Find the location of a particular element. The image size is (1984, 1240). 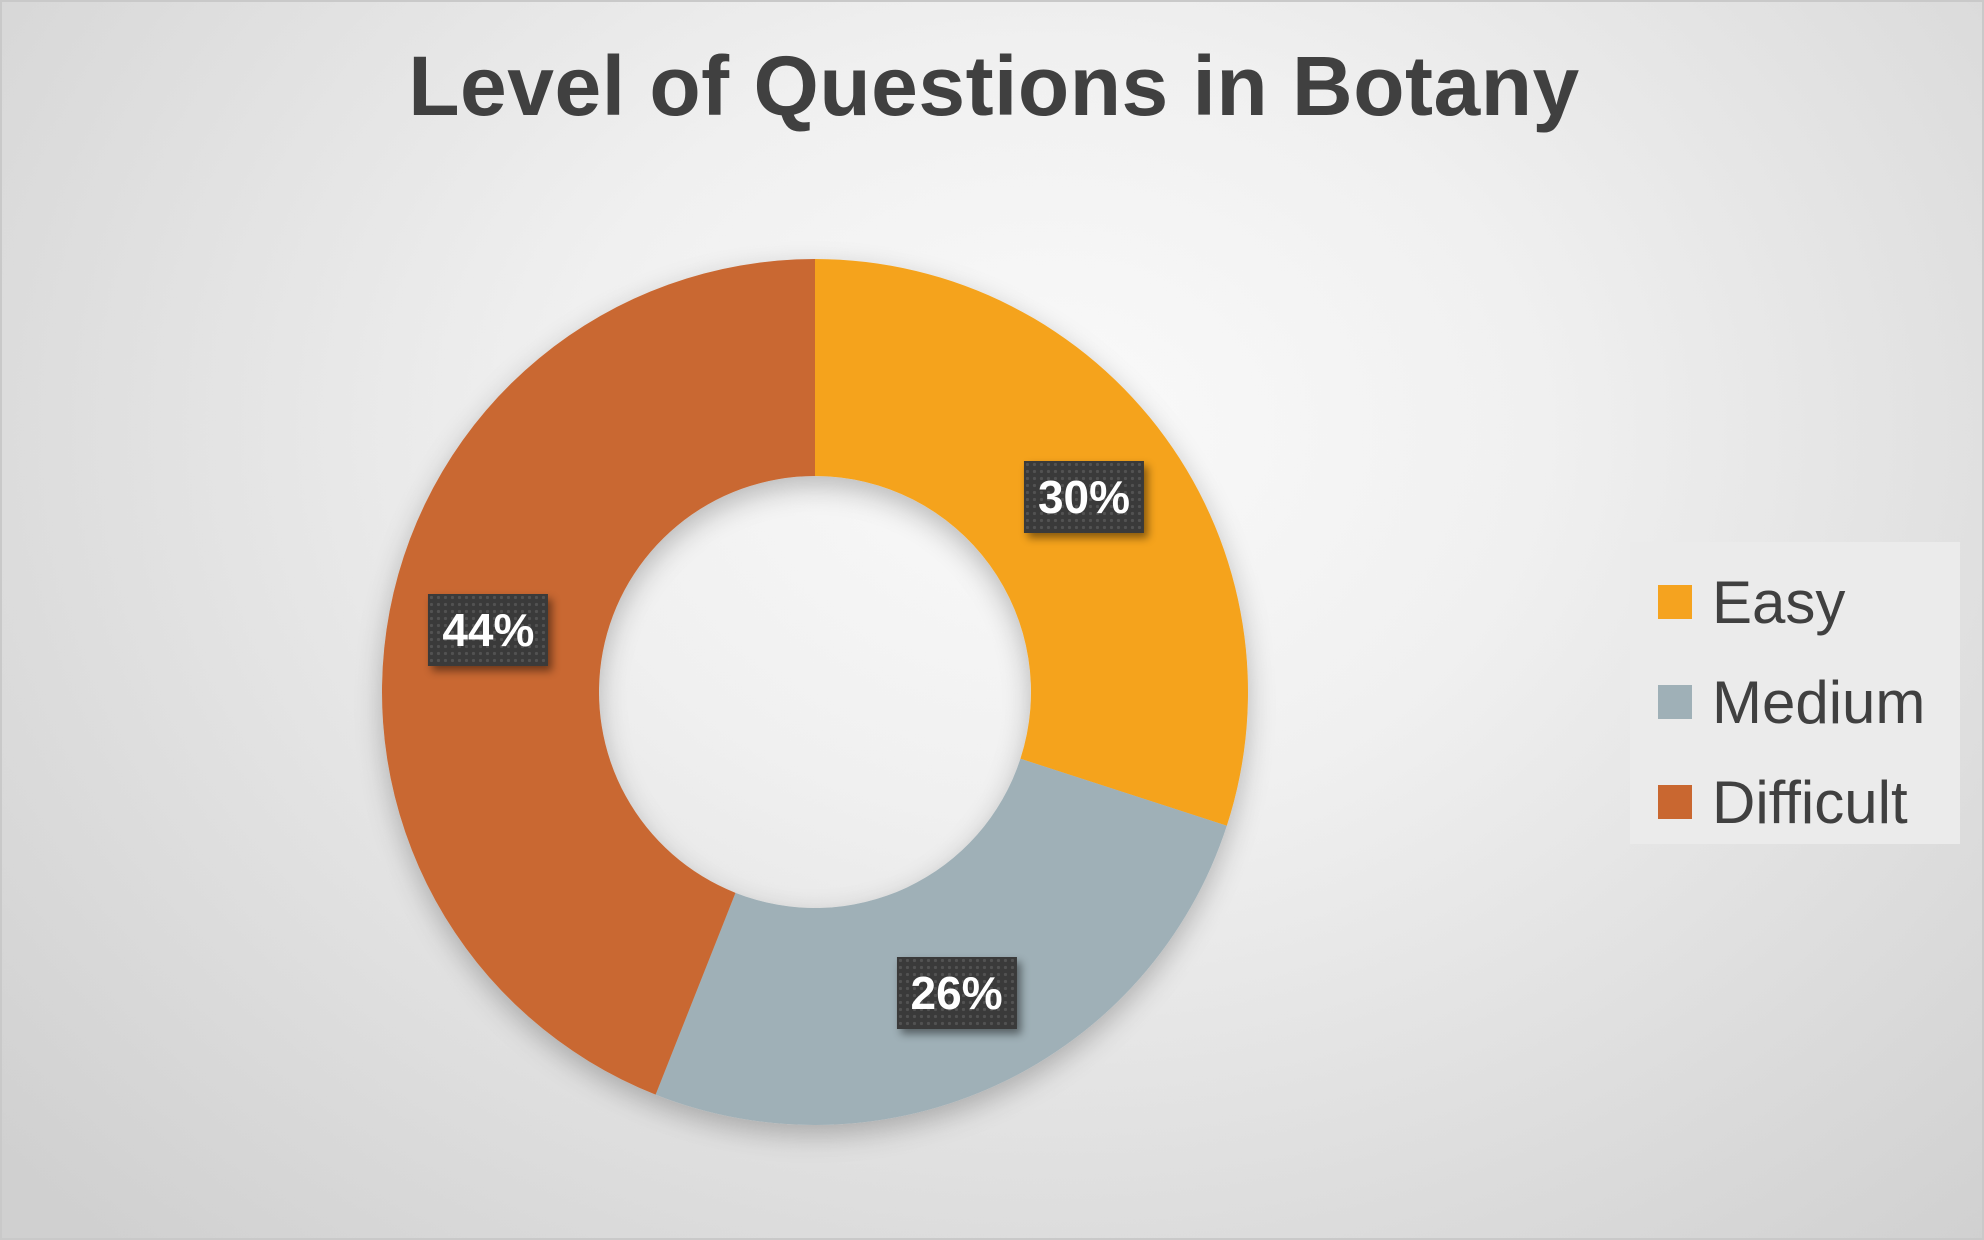

donut-slice-easy is located at coordinates (1031, 542).